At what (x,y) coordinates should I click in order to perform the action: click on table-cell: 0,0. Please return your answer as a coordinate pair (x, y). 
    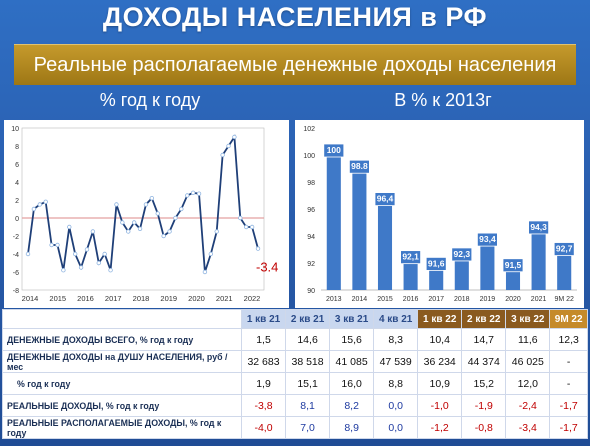
    Looking at the image, I should click on (396, 427).